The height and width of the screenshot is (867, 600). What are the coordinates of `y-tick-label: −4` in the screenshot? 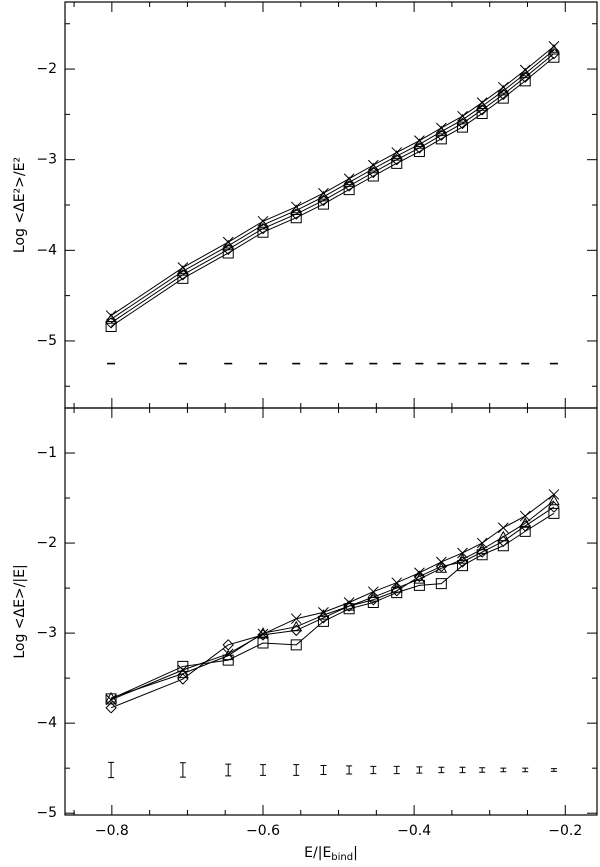 It's located at (46, 723).